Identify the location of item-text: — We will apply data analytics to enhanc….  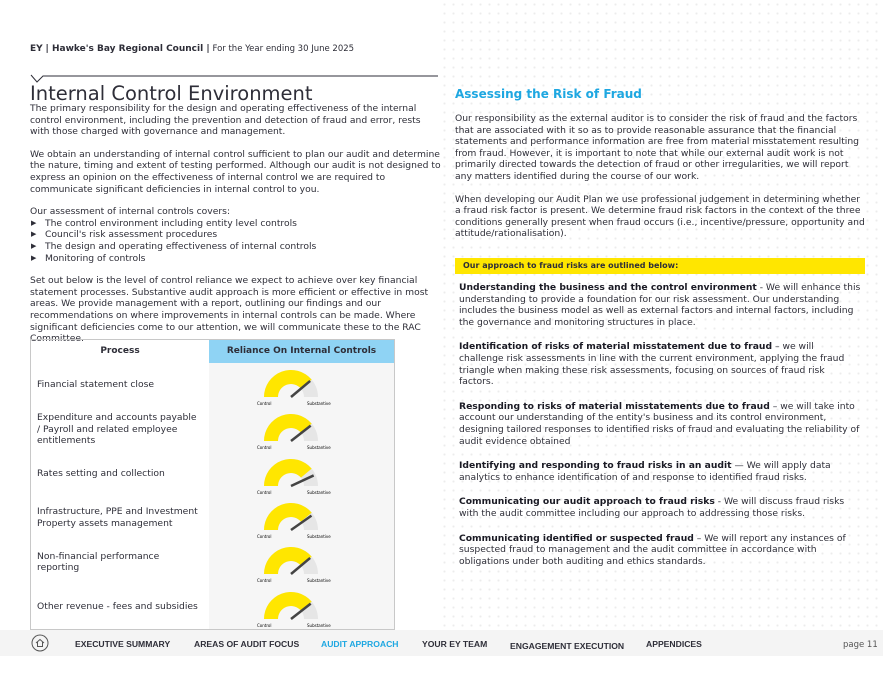
(645, 471).